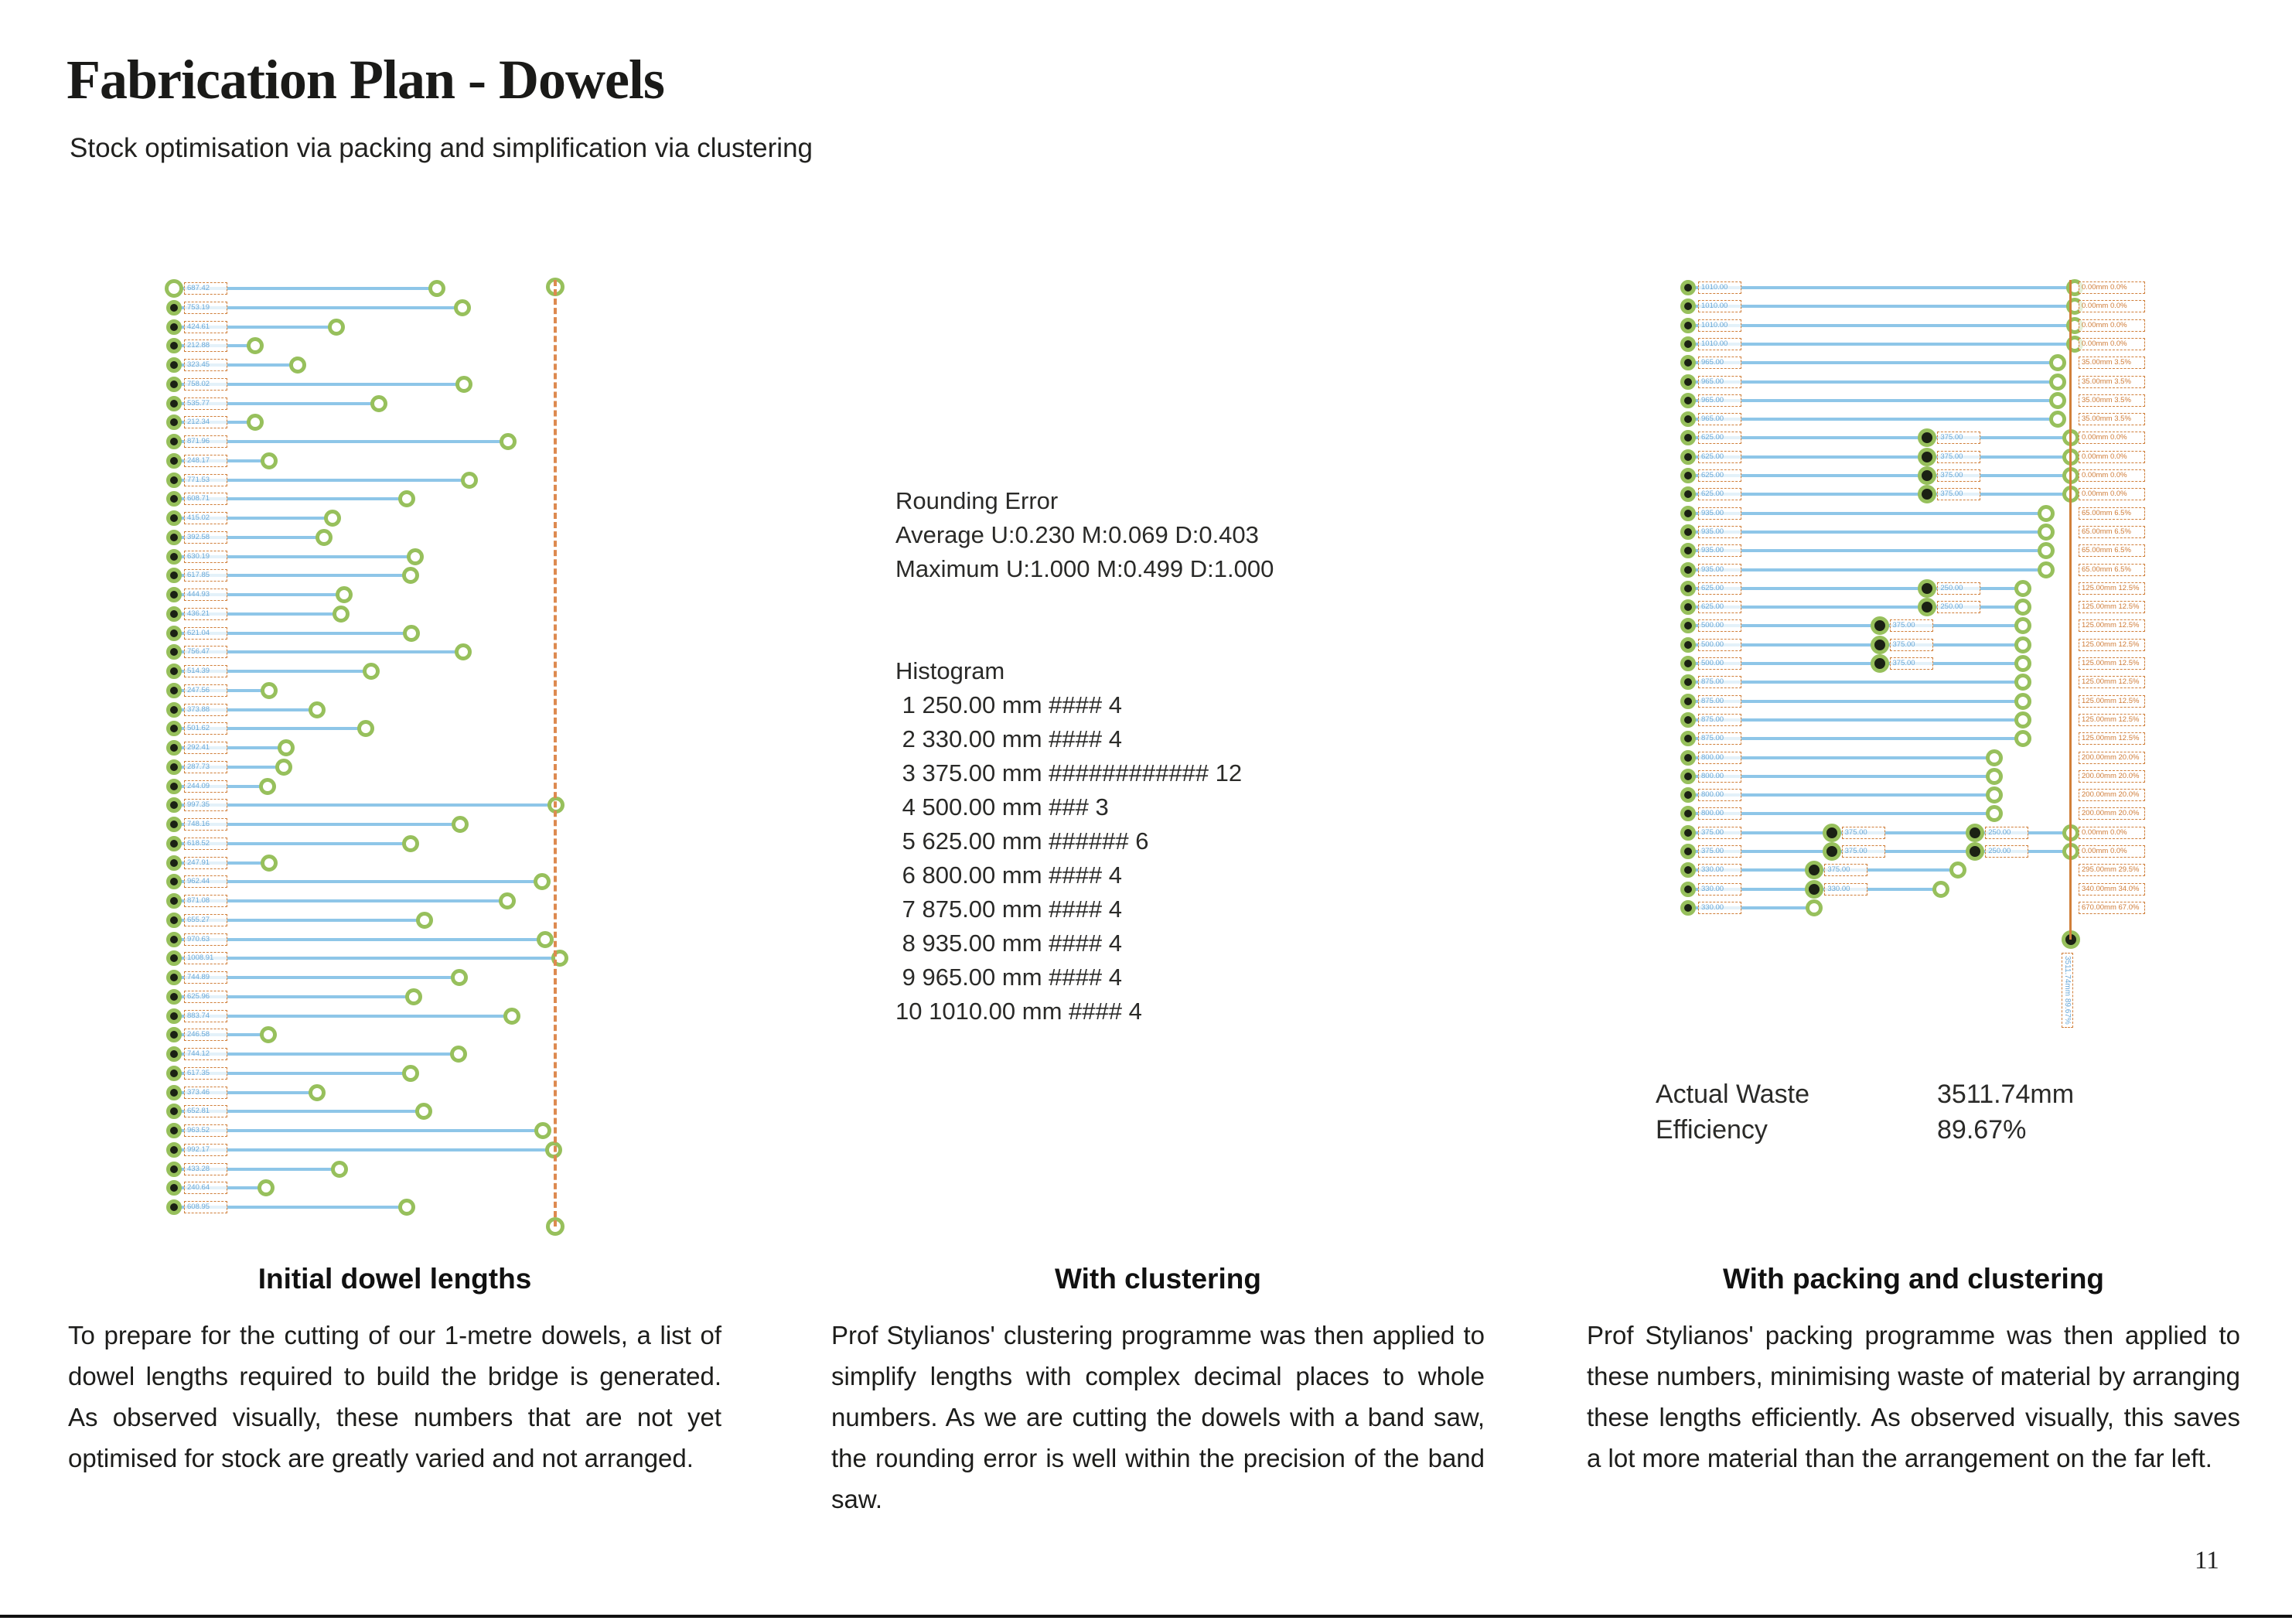 The image size is (2292, 1624). What do you see at coordinates (1720, 814) in the screenshot?
I see `segment-length-label: 800.00` at bounding box center [1720, 814].